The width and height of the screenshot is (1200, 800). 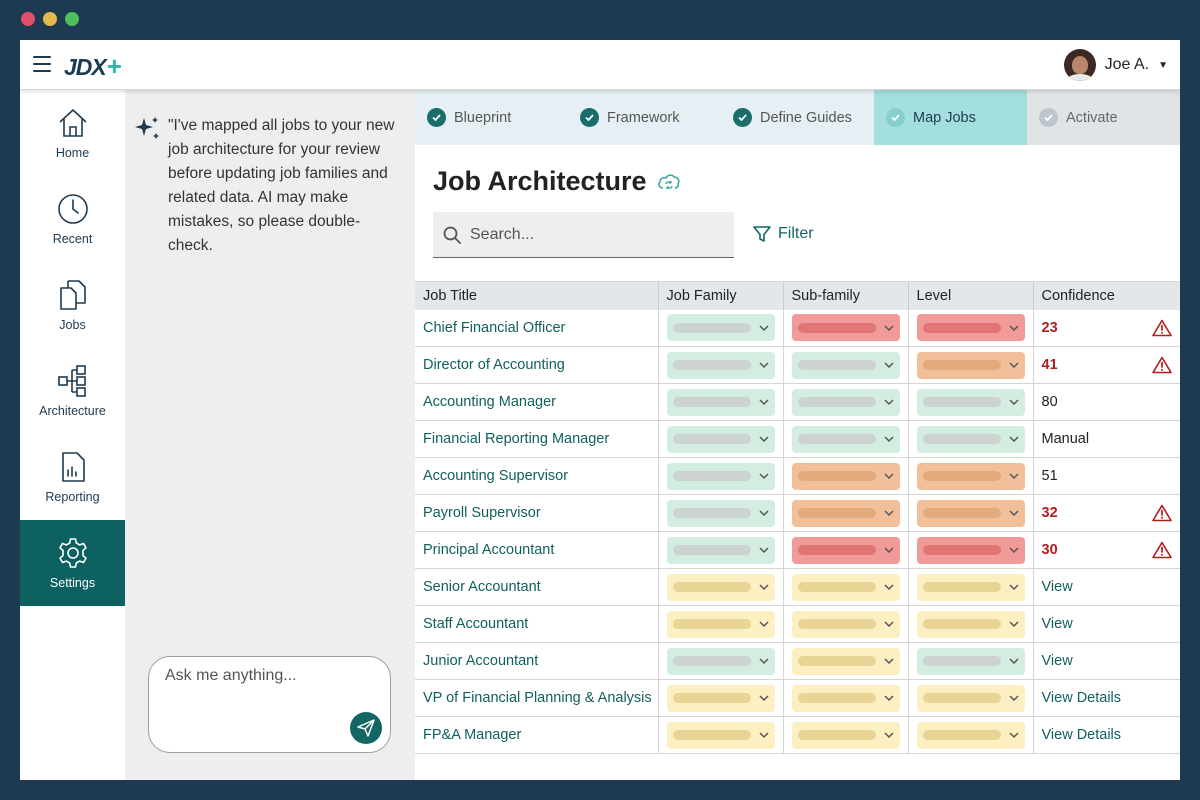 I want to click on job-title-link: Junior Accountant, so click(x=481, y=661).